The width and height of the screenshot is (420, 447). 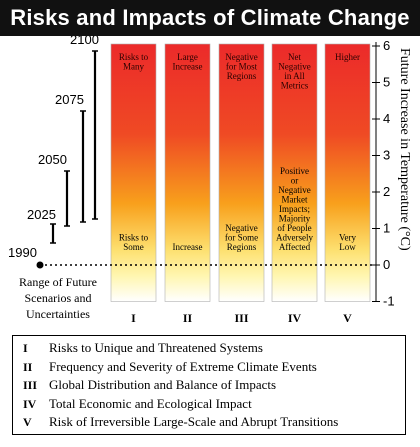 What do you see at coordinates (242, 247) in the screenshot?
I see `column-bottom-label: Regions` at bounding box center [242, 247].